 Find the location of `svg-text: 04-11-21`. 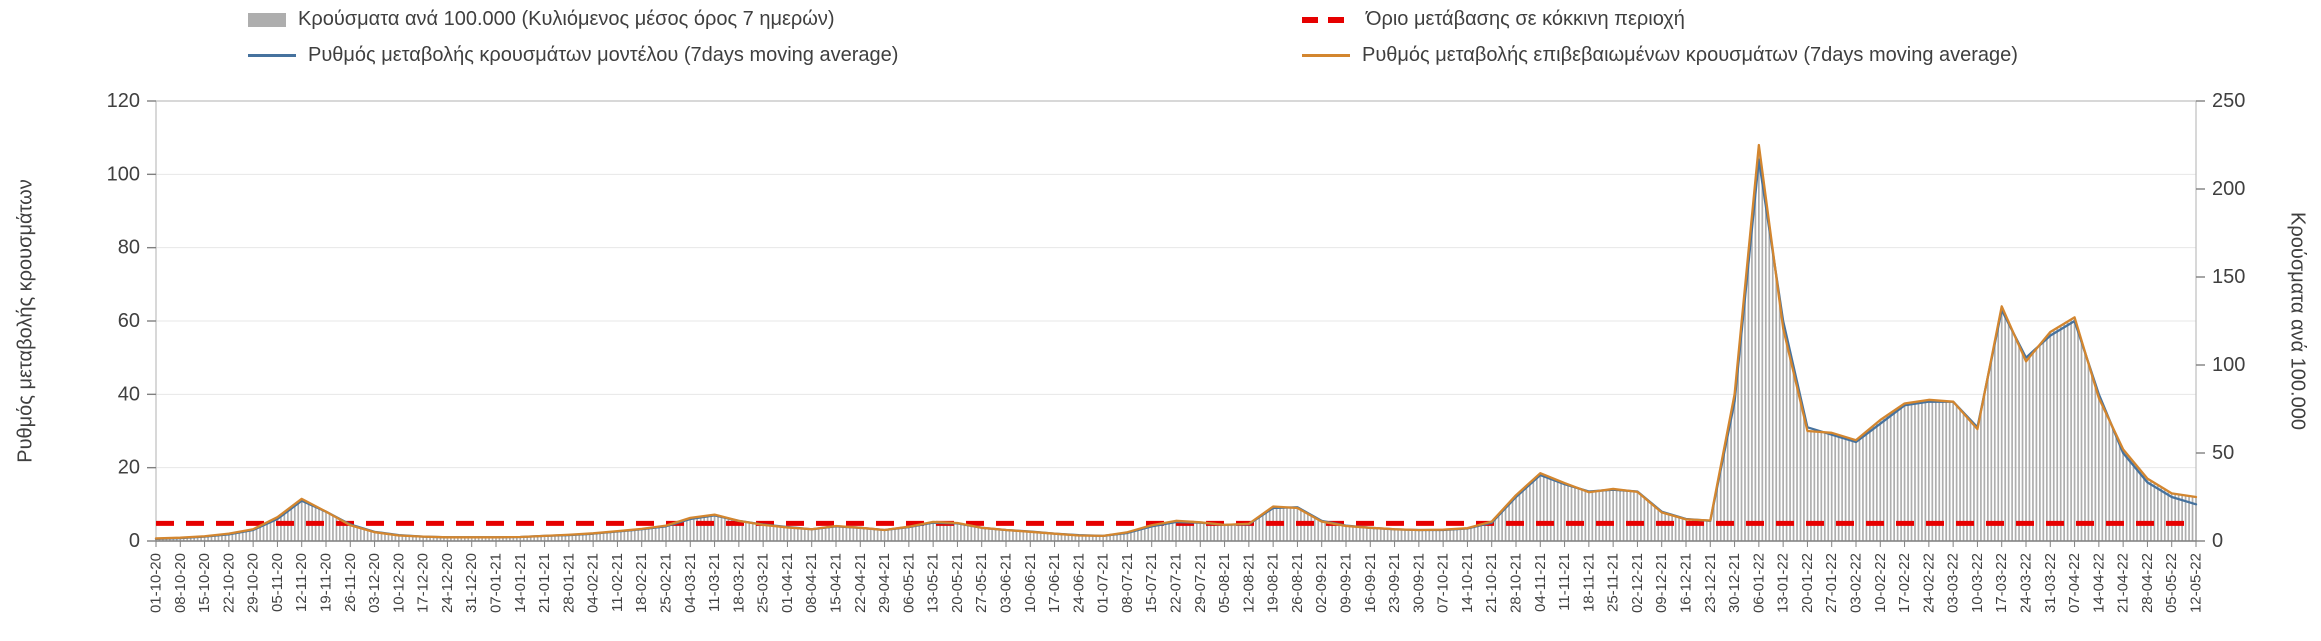

svg-text: 04-11-21 is located at coordinates (1540, 582).